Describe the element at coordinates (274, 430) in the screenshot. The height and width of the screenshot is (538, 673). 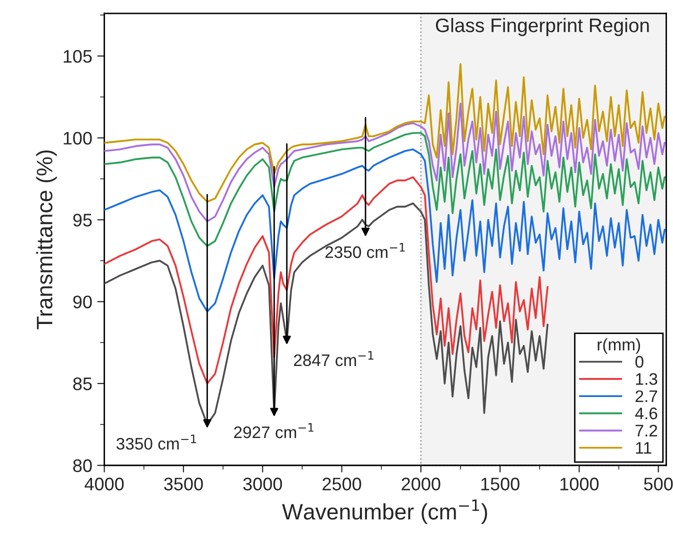
I see `annotation: 2927 cm$^{−1}$` at that location.